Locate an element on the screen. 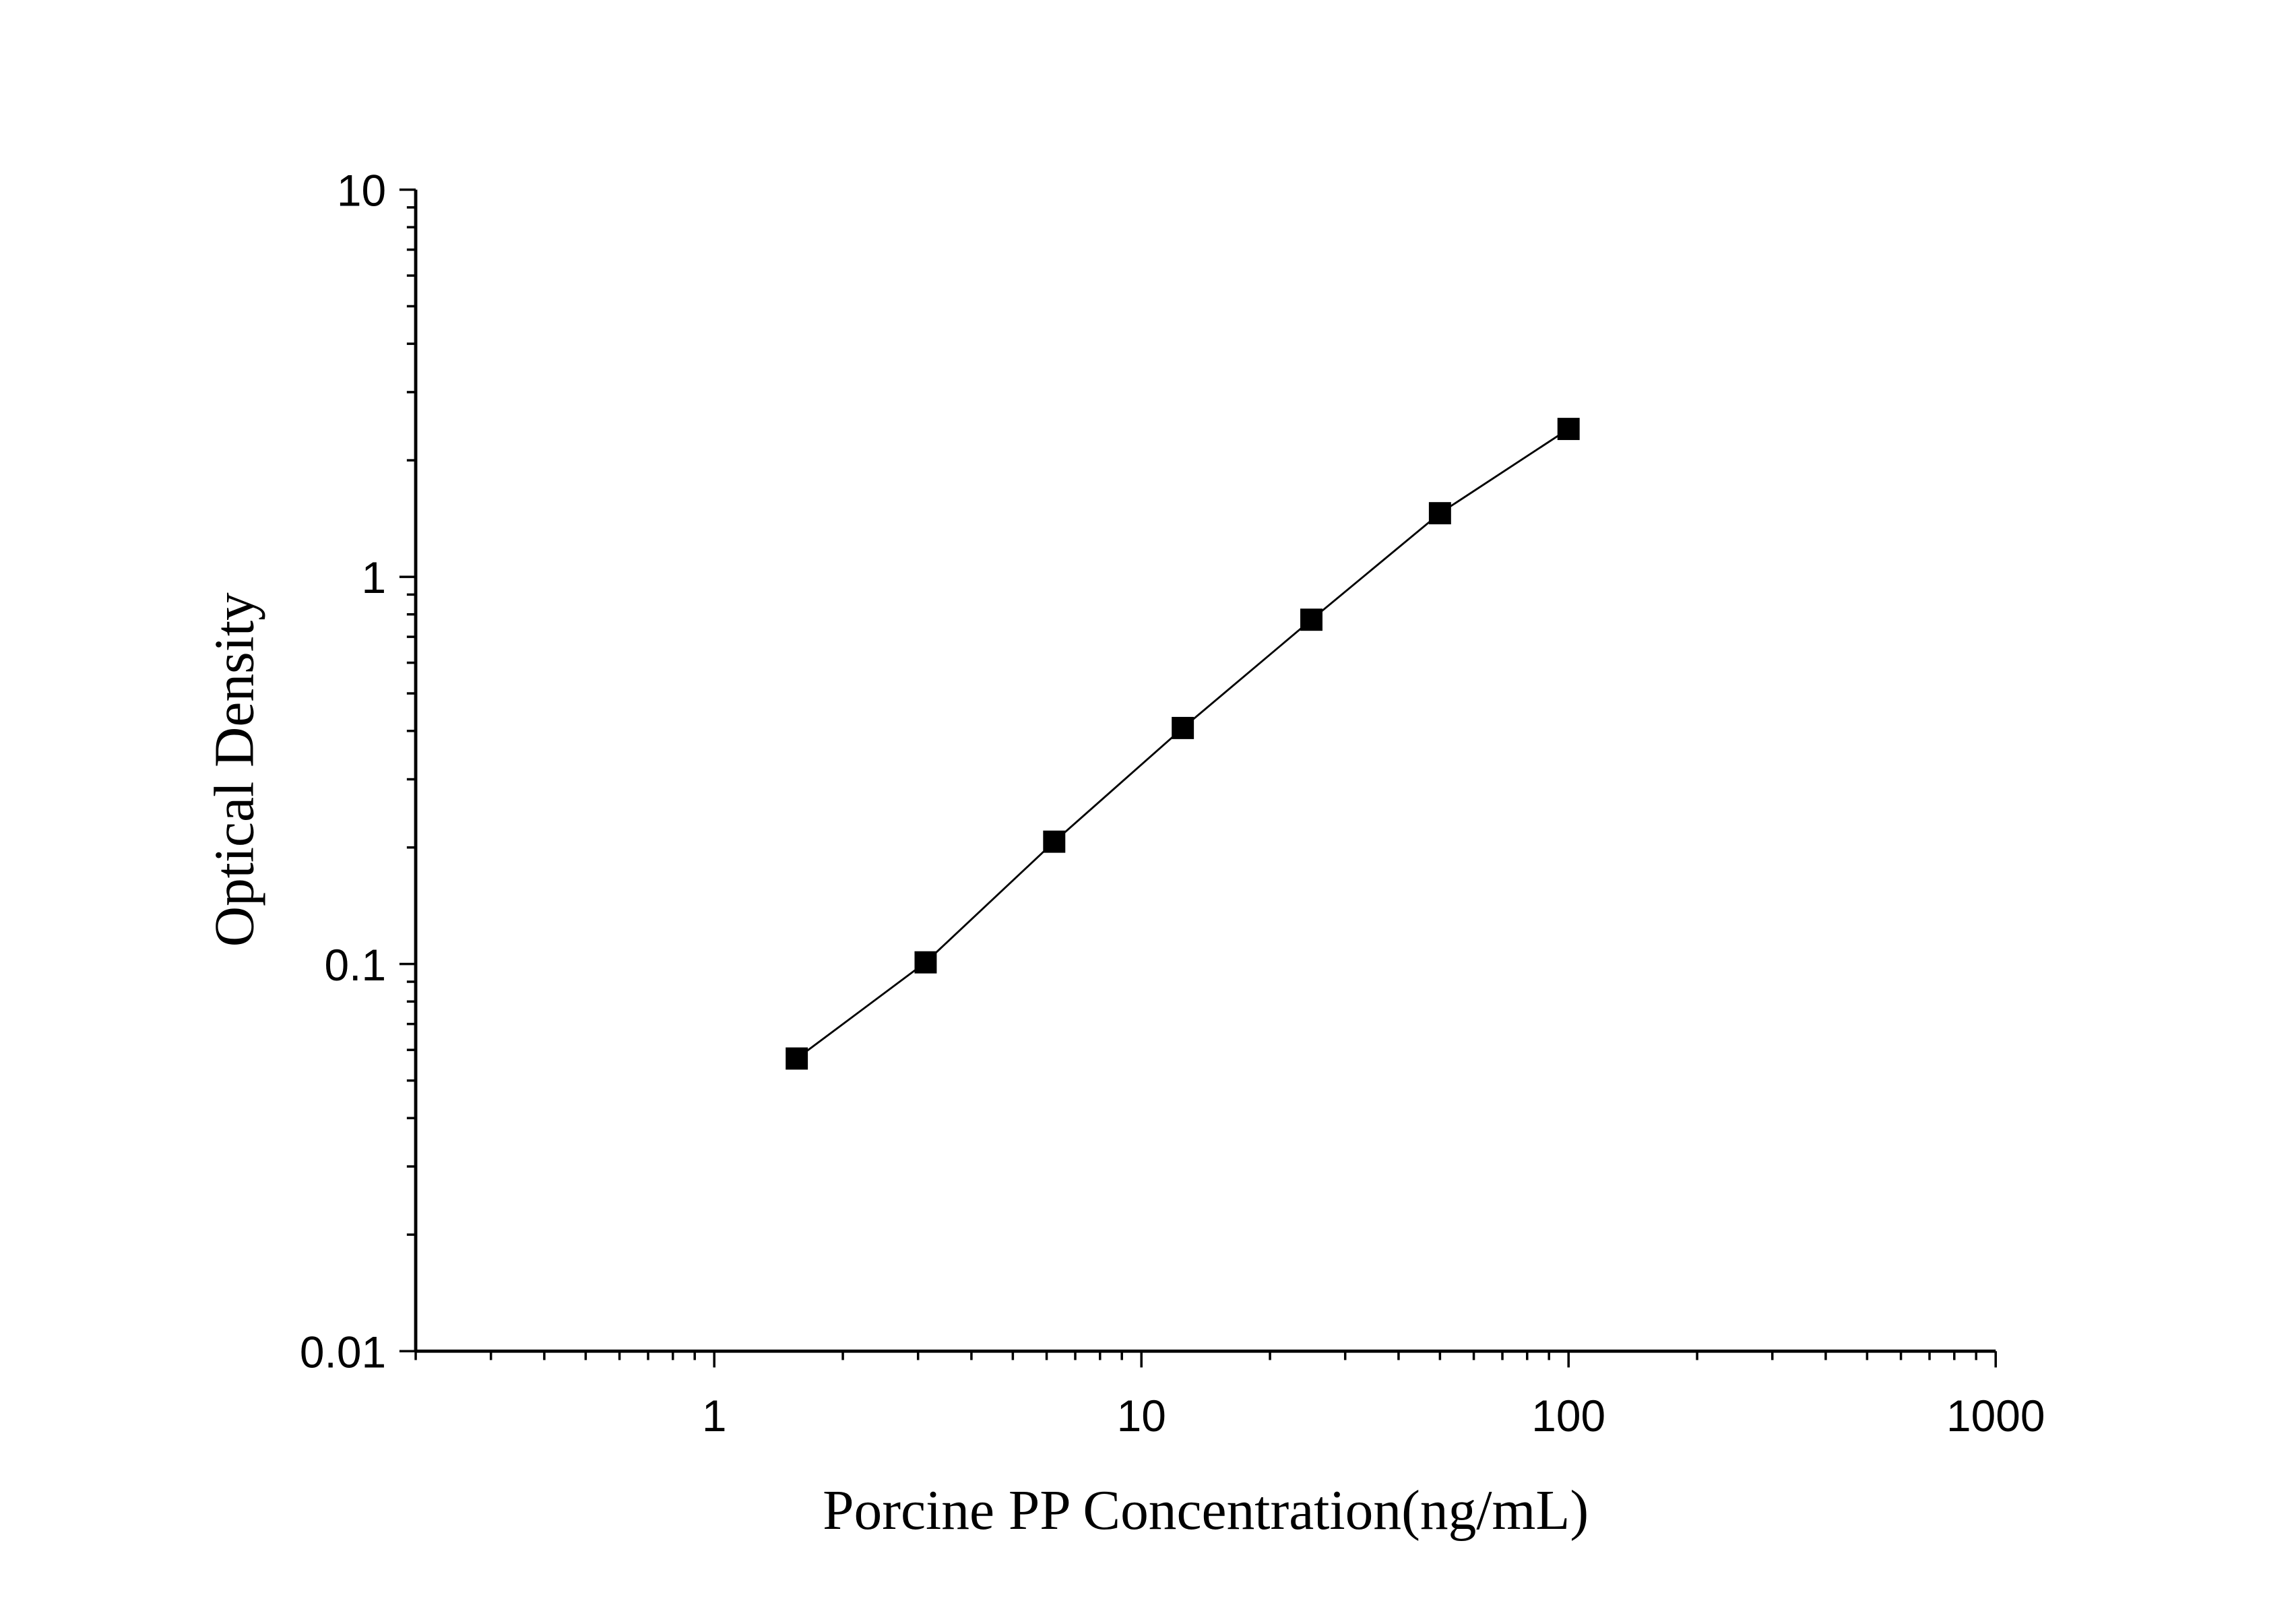 The image size is (2296, 1603). y-tick-label: 1 is located at coordinates (373, 577).